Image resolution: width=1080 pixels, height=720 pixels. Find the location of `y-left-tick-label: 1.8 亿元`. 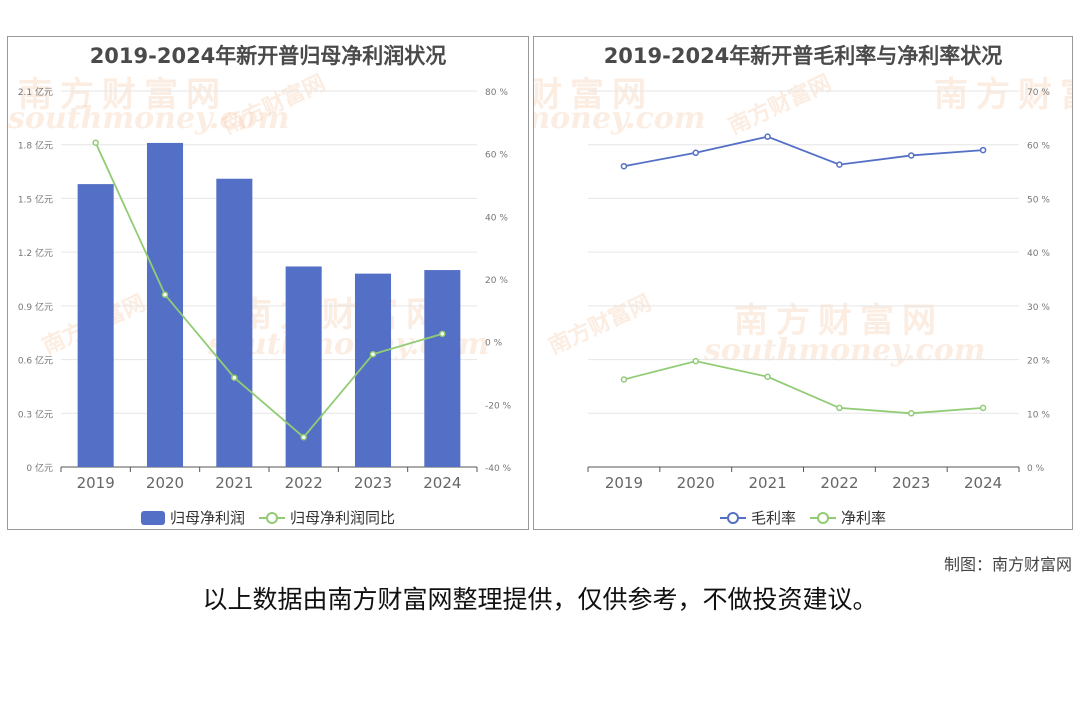

y-left-tick-label: 1.8 亿元 is located at coordinates (35, 146).